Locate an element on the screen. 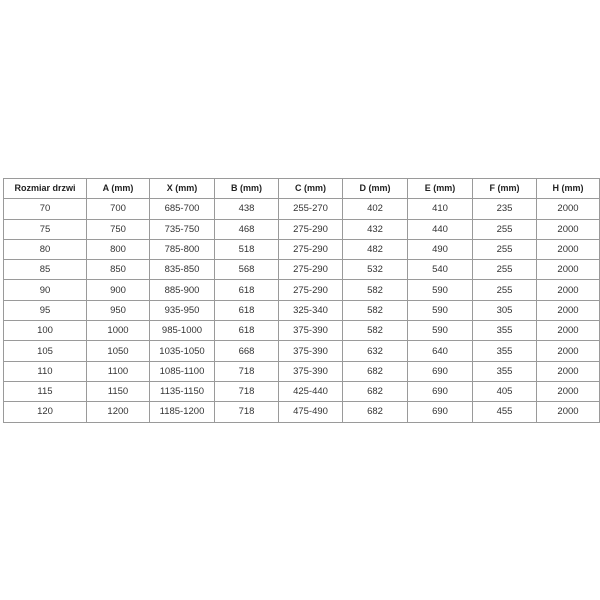 The image size is (600, 600). table-cell: 1135-1150 is located at coordinates (182, 391).